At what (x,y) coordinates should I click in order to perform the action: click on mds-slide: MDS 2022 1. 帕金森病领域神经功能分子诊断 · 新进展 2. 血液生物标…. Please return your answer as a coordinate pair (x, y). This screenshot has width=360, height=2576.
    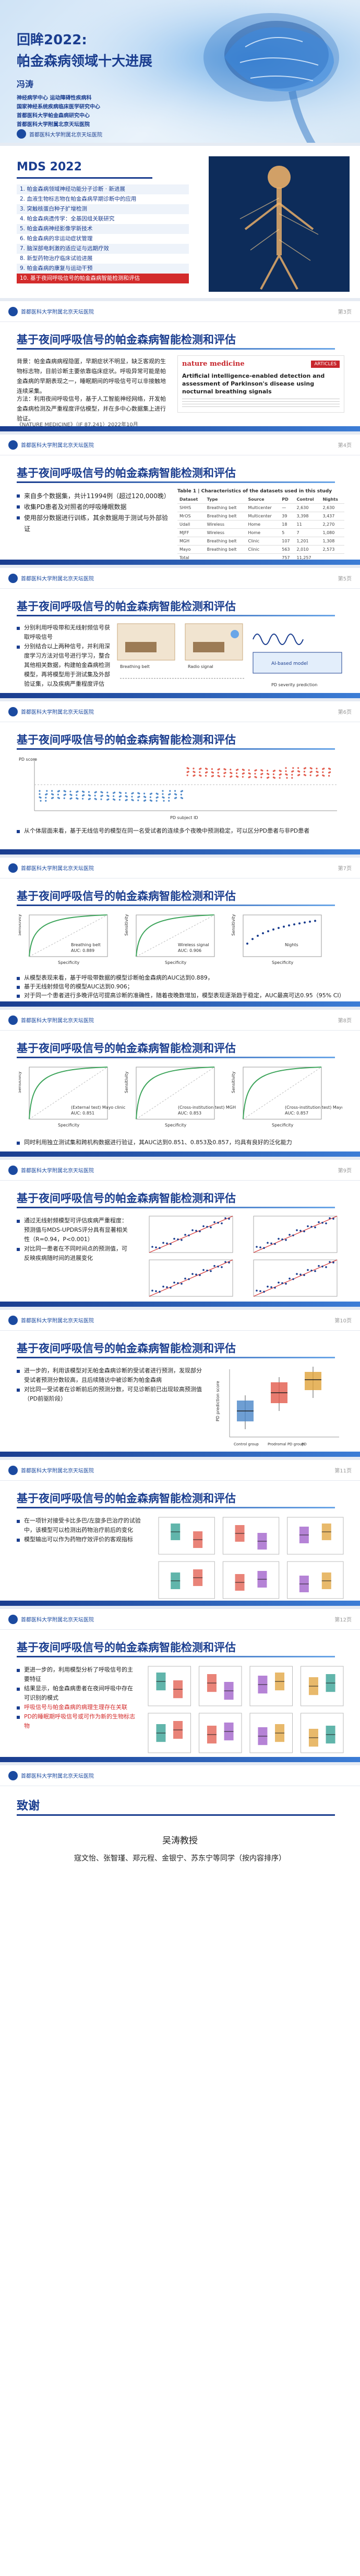
    Looking at the image, I should click on (180, 223).